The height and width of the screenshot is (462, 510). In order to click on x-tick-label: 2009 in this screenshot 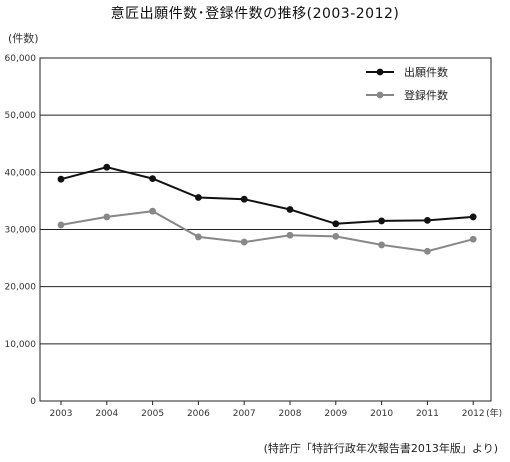, I will do `click(335, 414)`.